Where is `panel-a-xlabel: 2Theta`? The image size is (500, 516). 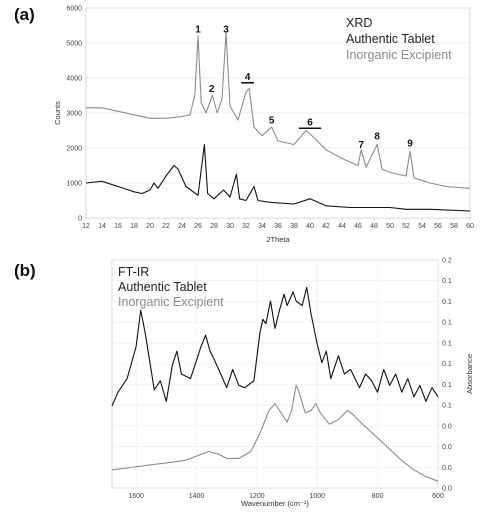
panel-a-xlabel: 2Theta is located at coordinates (278, 239).